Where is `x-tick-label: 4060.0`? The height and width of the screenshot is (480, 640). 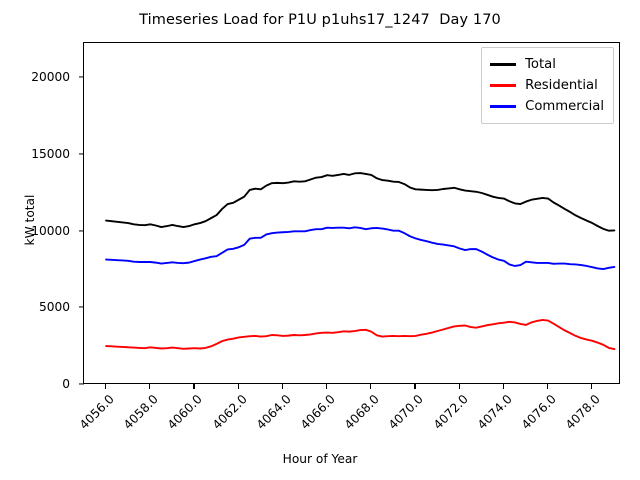 x-tick-label: 4060.0 is located at coordinates (185, 412).